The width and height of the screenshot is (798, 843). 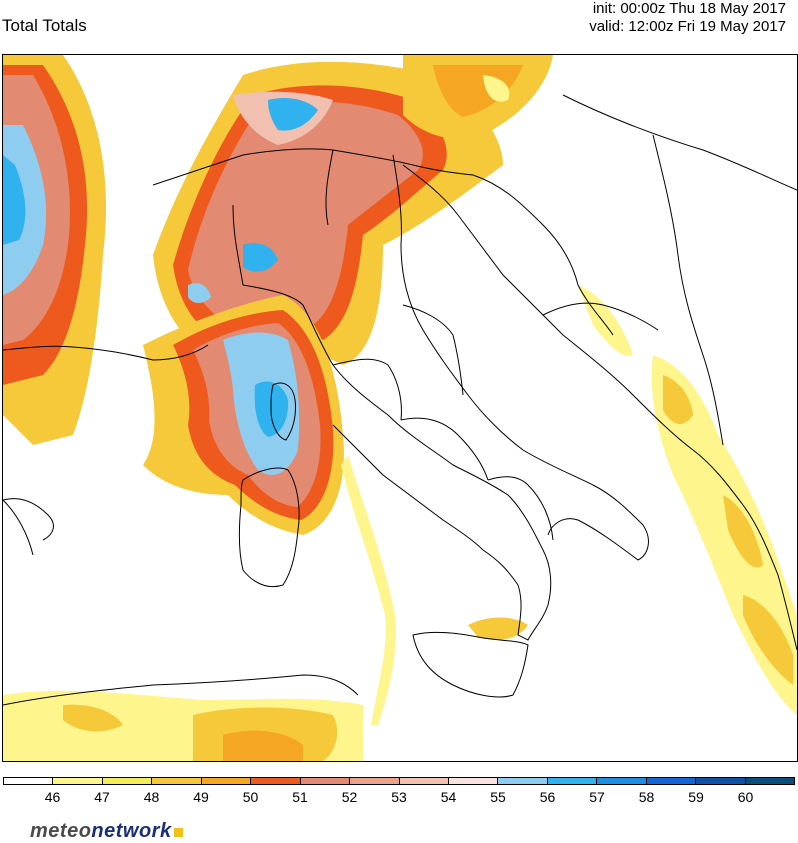 I want to click on field-north-africa, so click(x=183, y=725).